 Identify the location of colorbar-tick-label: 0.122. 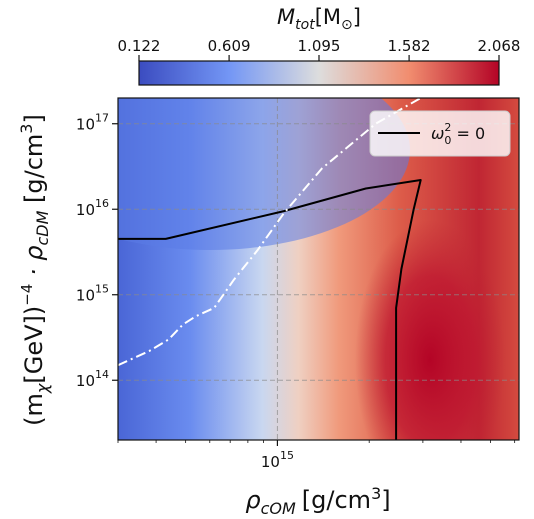
(139, 46).